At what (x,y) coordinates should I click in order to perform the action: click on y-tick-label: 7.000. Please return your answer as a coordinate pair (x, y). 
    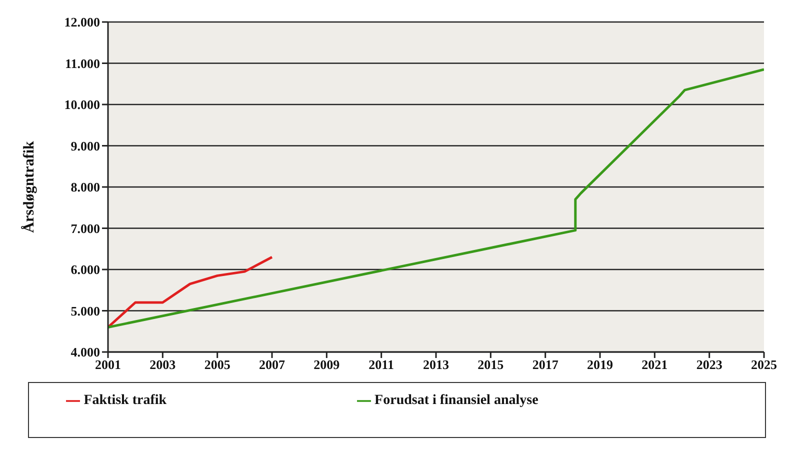
    Looking at the image, I should click on (85, 228).